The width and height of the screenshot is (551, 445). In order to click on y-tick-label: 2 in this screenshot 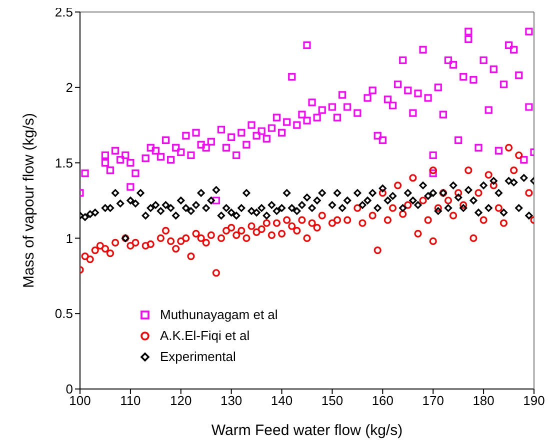, I will do `click(69, 88)`.